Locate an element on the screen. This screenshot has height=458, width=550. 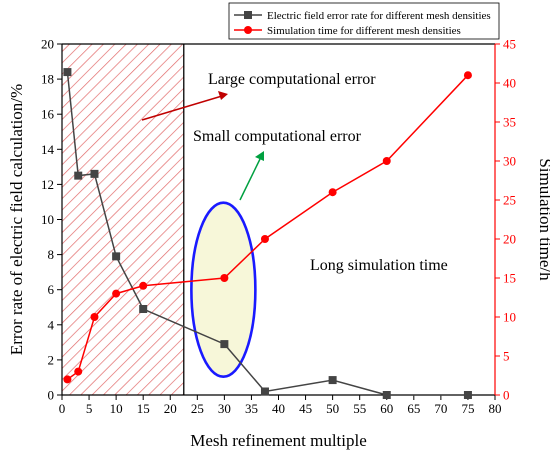
x-tick-label: 50 is located at coordinates (332, 408).